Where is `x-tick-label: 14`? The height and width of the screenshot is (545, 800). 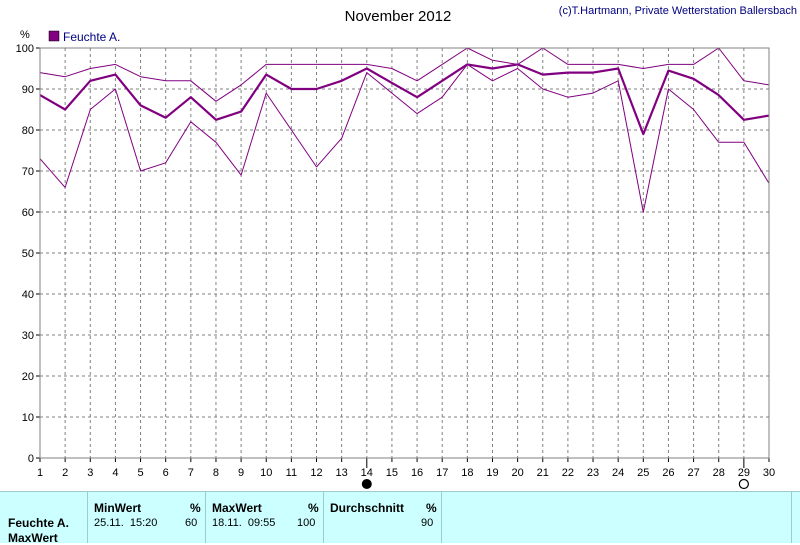 x-tick-label: 14 is located at coordinates (367, 473).